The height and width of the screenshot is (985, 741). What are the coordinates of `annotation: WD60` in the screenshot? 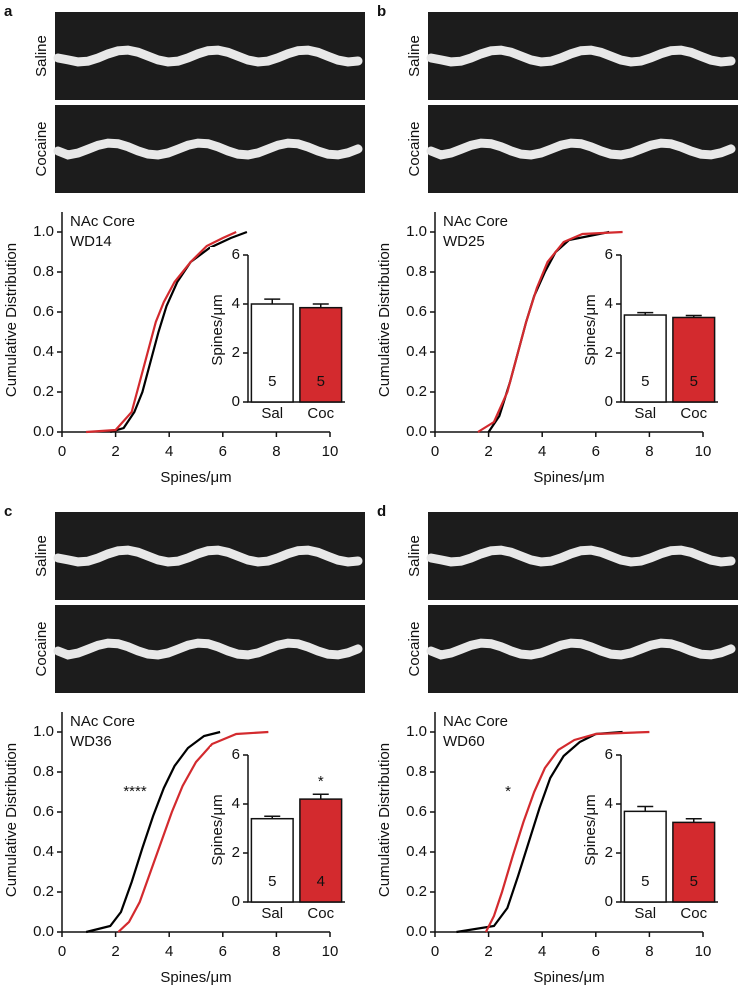 It's located at (464, 741).